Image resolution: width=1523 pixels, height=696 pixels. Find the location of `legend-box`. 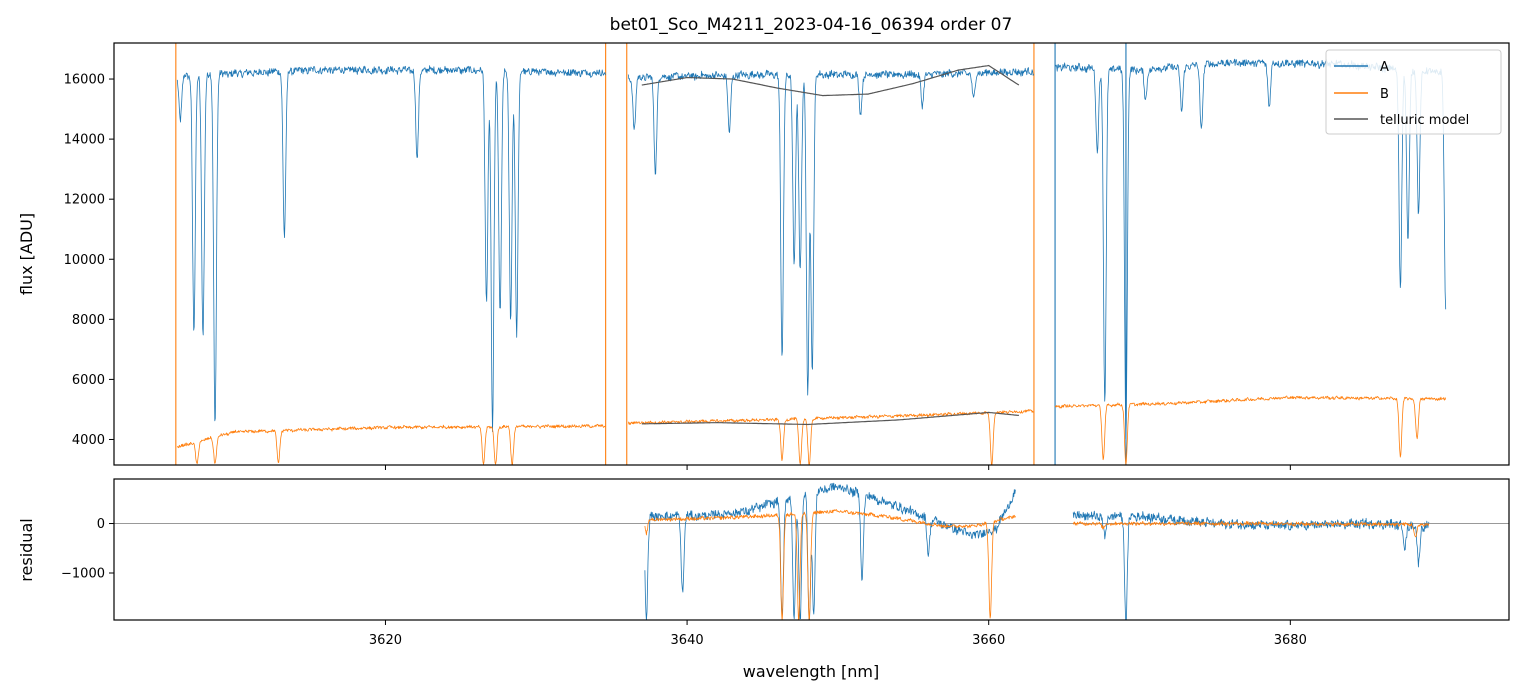

legend-box is located at coordinates (1413, 92).